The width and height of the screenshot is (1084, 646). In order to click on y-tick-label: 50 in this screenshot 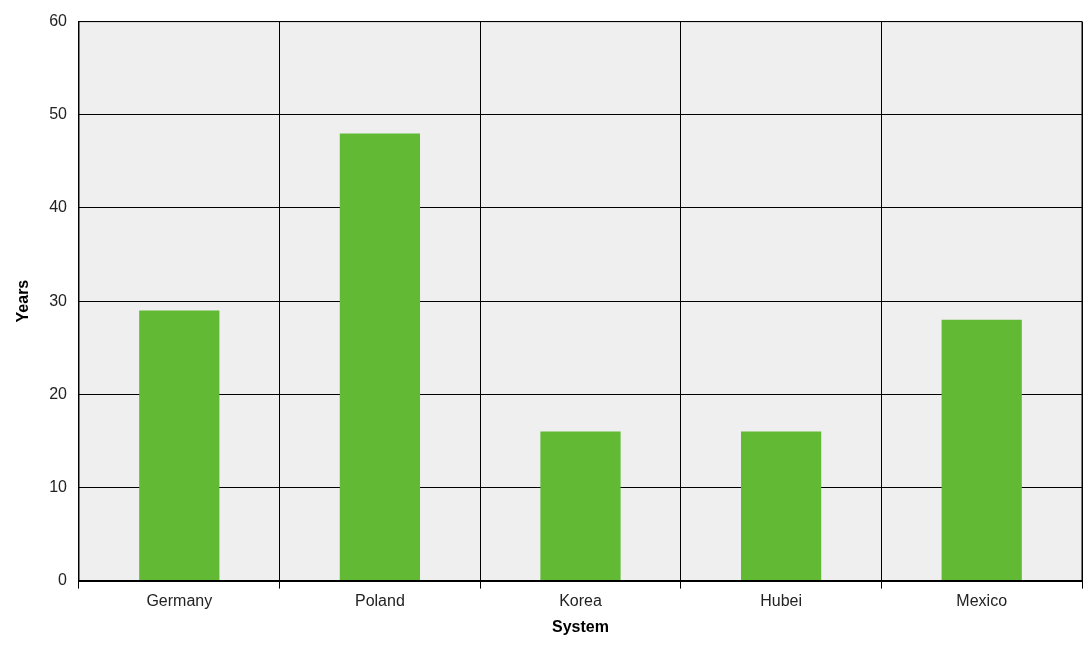, I will do `click(58, 114)`.